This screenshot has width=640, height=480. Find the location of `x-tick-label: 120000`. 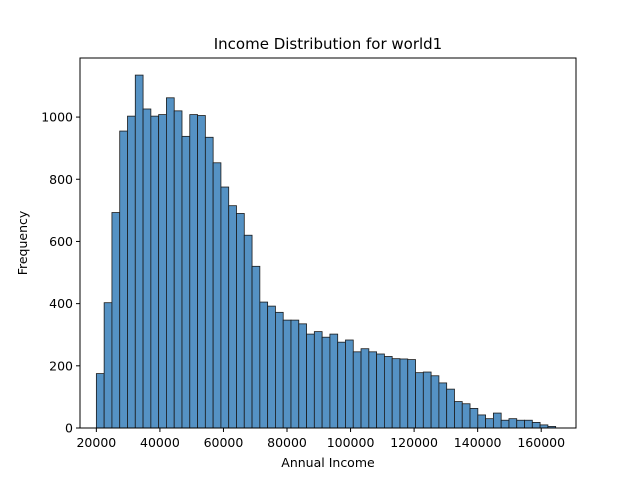

x-tick-label: 120000 is located at coordinates (414, 442).